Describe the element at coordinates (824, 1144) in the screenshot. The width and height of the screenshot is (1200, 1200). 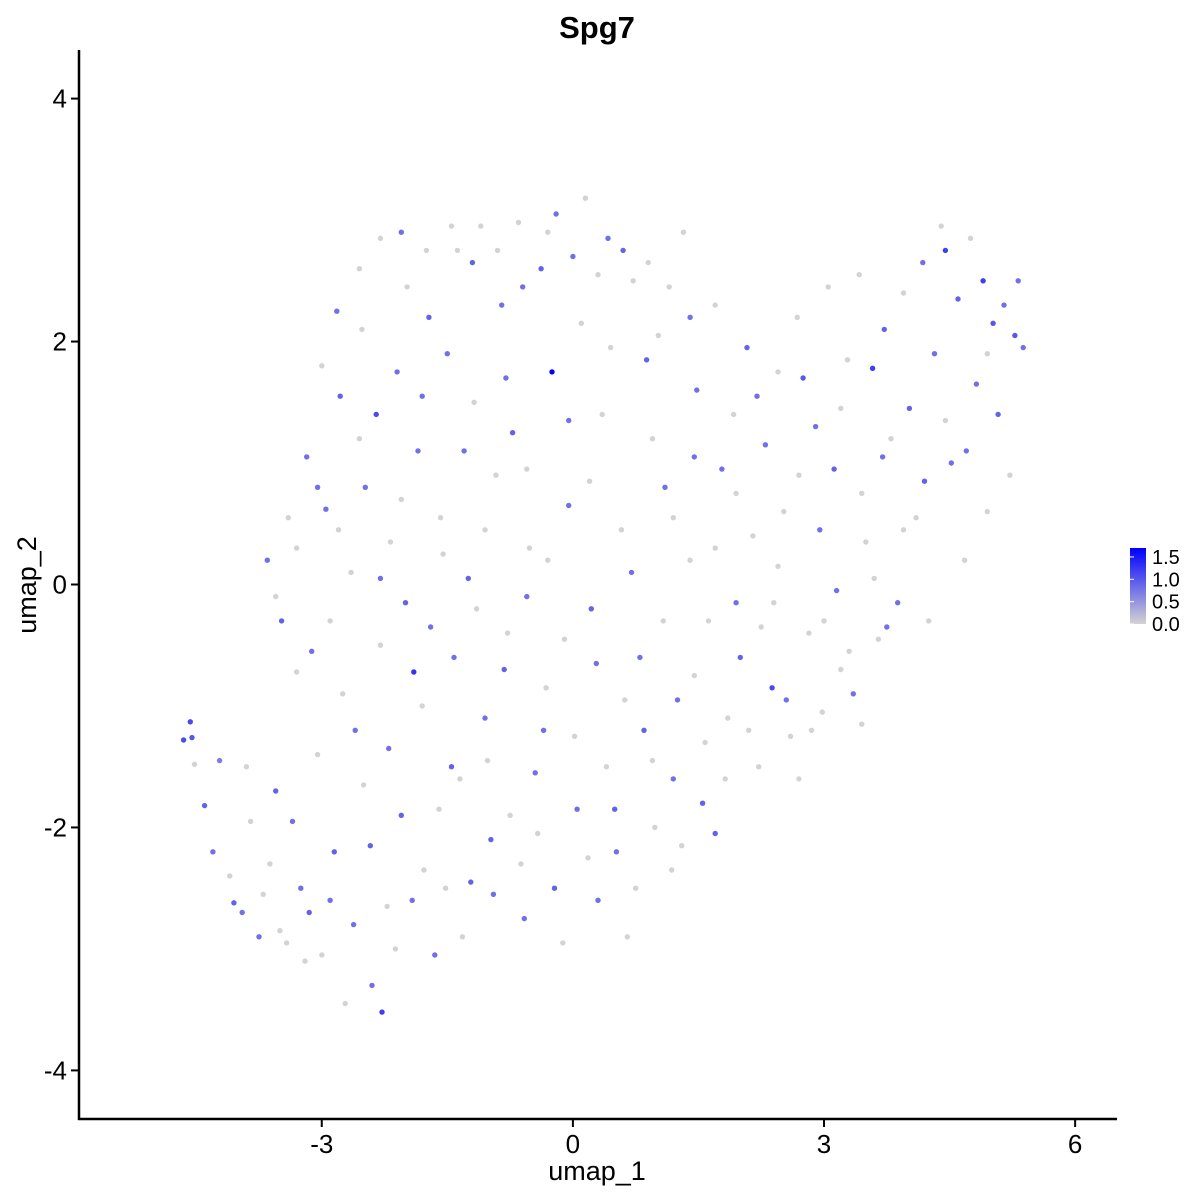
I see `x-tick-label: 3` at that location.